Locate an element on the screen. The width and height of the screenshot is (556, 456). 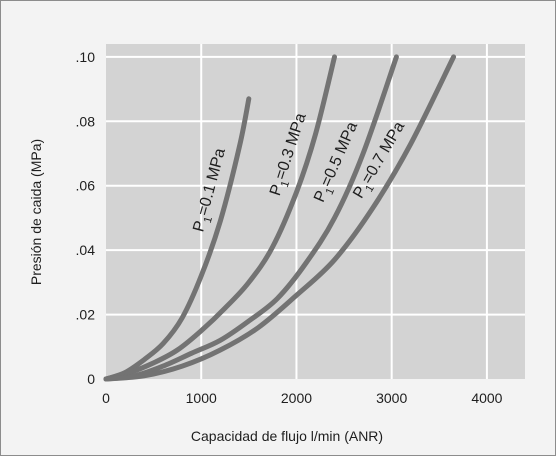
y-tick-label: .10 is located at coordinates (86, 57).